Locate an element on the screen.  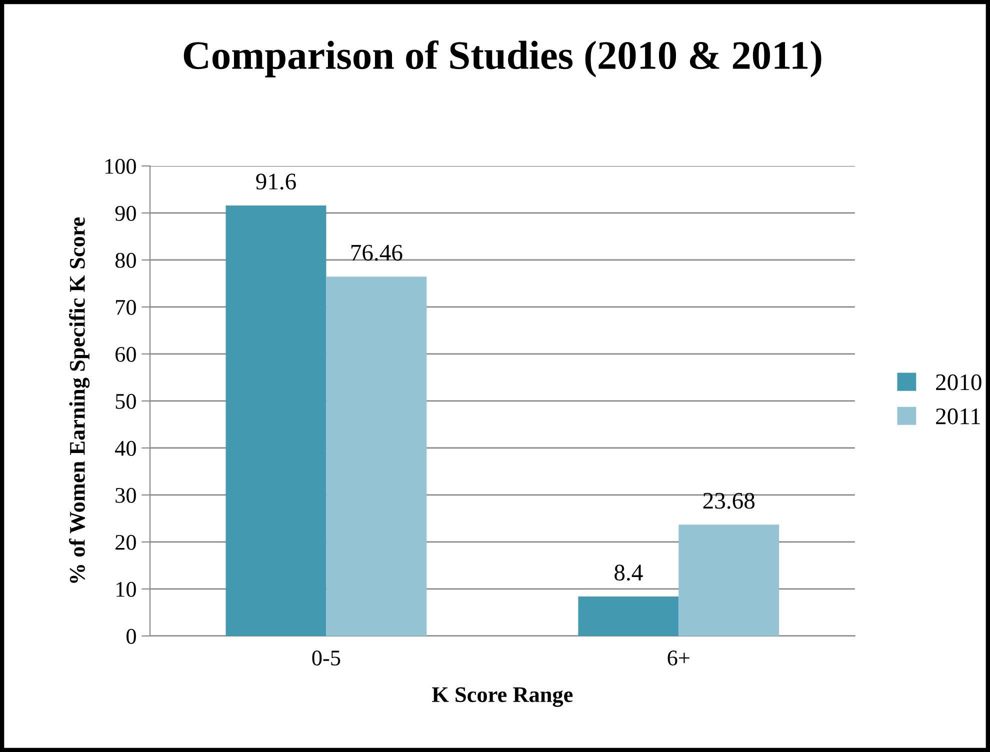
y-tick-label: 10 is located at coordinates (126, 589).